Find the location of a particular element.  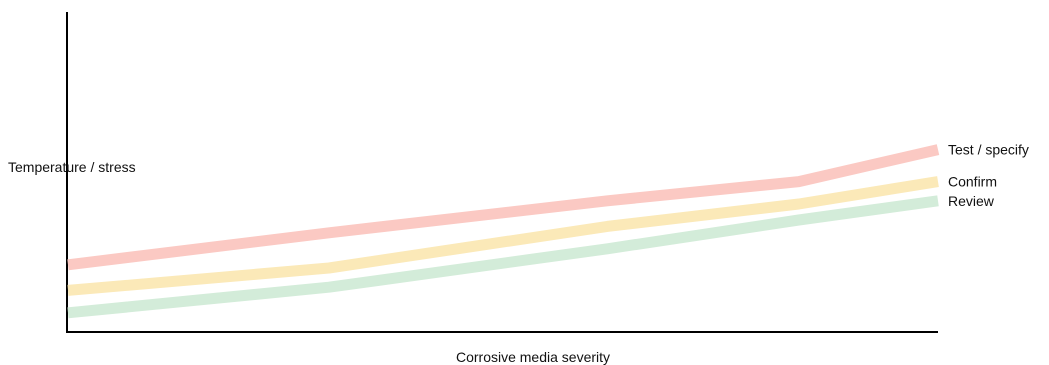

series-labels: Test / specify Confirm Review is located at coordinates (988, 175).